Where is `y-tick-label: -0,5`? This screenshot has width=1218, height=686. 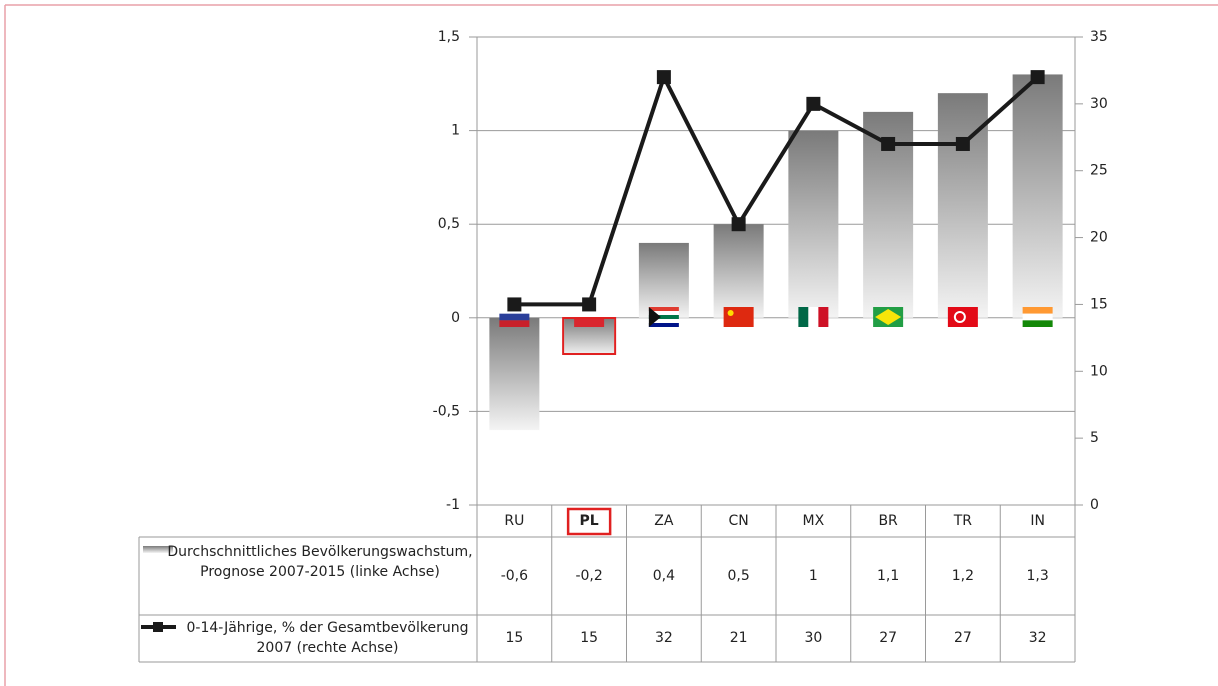 y-tick-label: -0,5 is located at coordinates (446, 411).